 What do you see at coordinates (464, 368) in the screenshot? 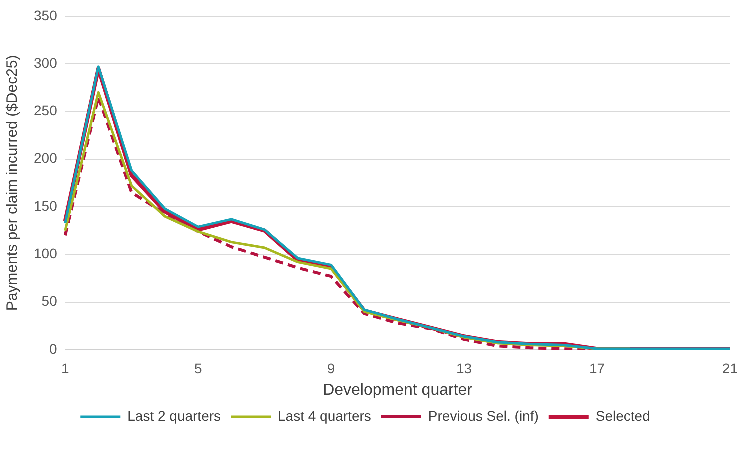
I see `x-tick-label: 13` at bounding box center [464, 368].